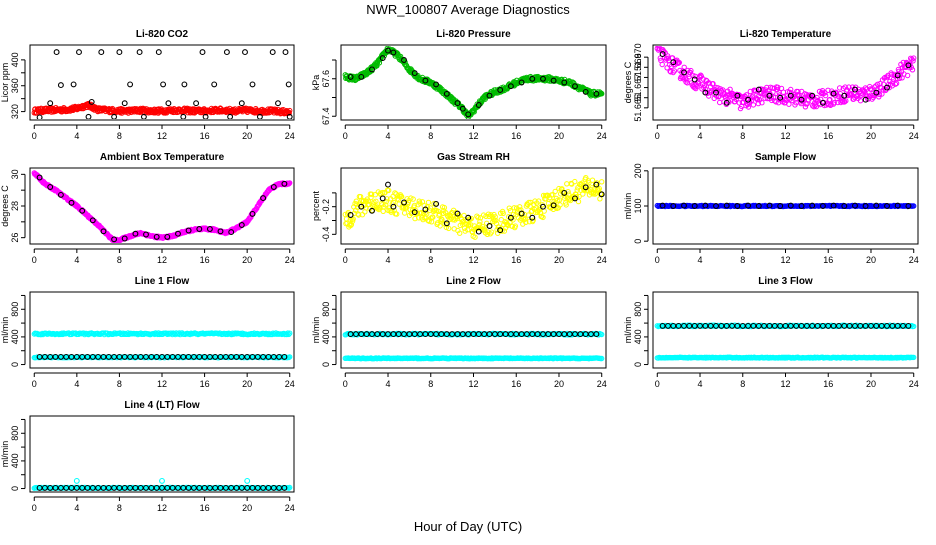 This screenshot has width=936, height=545. I want to click on panel-title: Li-820 Pressure, so click(473, 34).